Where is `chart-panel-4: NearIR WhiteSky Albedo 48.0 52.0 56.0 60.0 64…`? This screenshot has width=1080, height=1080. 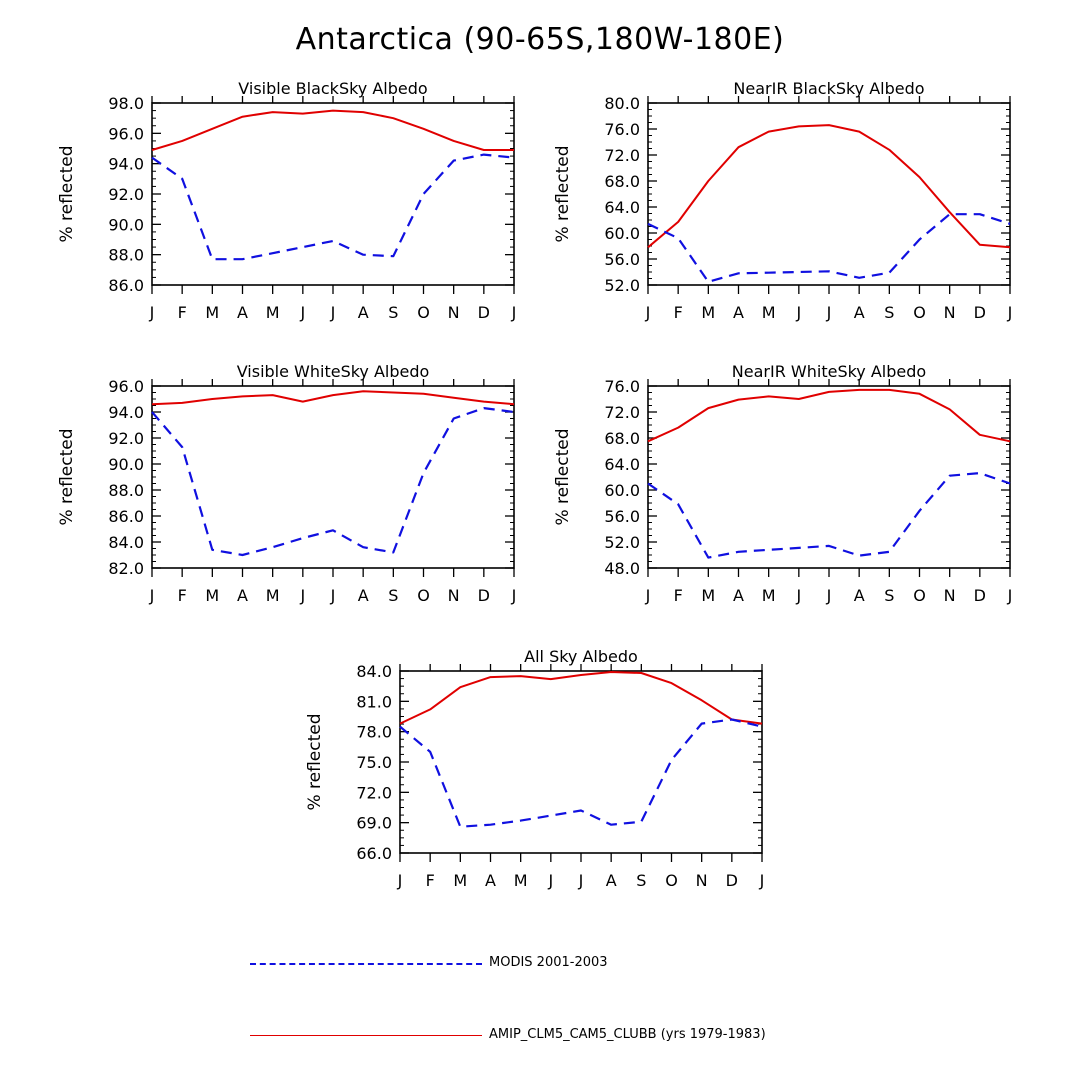
chart-panel-4: NearIR WhiteSky Albedo 48.0 52.0 56.0 60.0 64… is located at coordinates (782, 483).